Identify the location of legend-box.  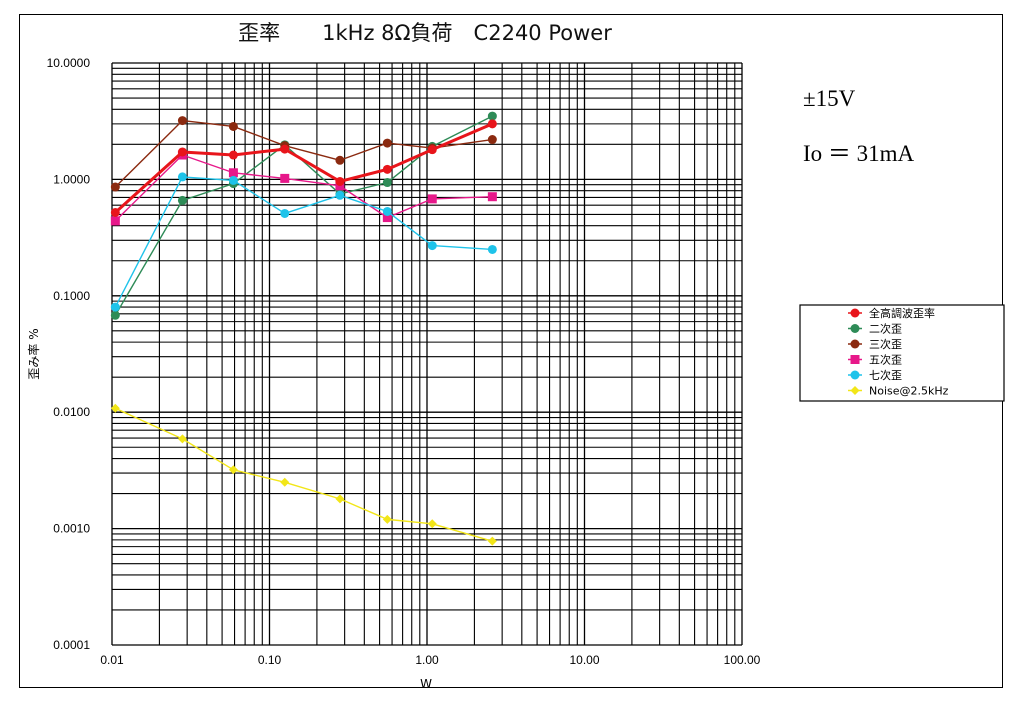
(902, 353).